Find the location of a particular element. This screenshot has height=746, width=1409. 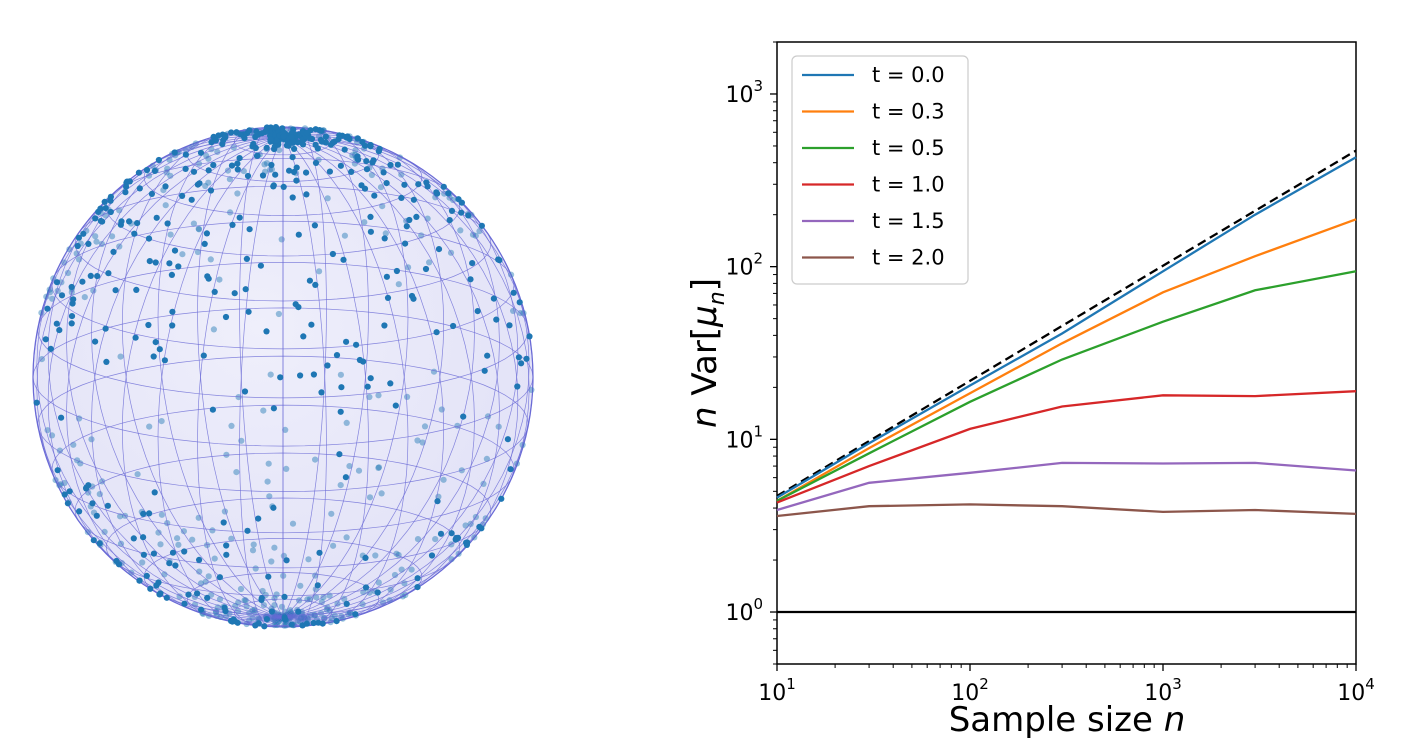

legend-label: t = 1.0 is located at coordinates (908, 185).